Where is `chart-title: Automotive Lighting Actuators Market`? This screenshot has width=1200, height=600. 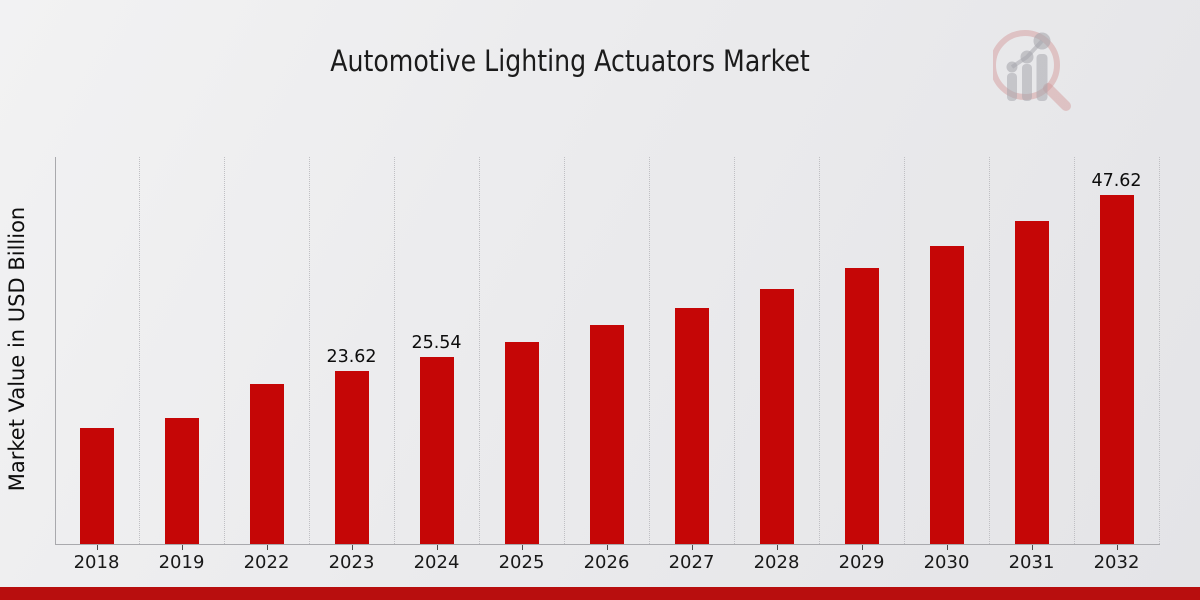 chart-title: Automotive Lighting Actuators Market is located at coordinates (570, 61).